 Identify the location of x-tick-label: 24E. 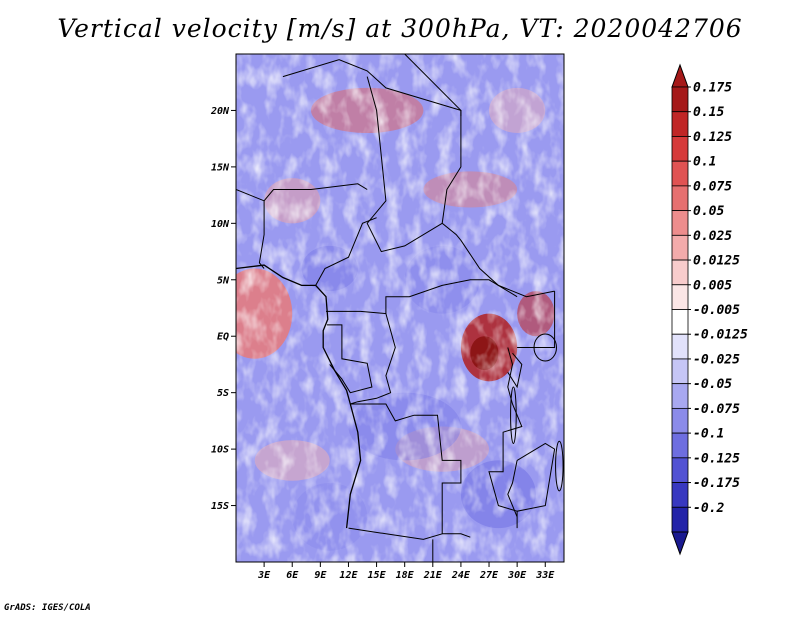
(461, 575).